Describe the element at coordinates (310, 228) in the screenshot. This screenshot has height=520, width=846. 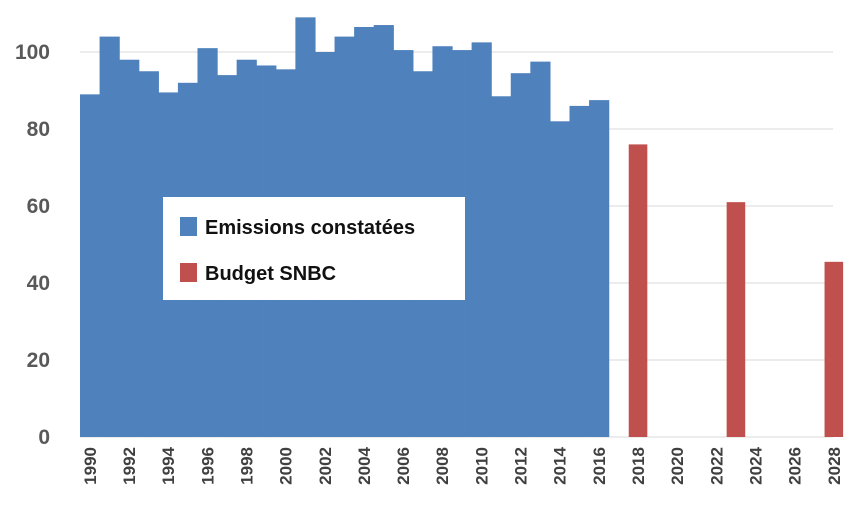
I see `legend-label-emissions: Emissions constatées` at that location.